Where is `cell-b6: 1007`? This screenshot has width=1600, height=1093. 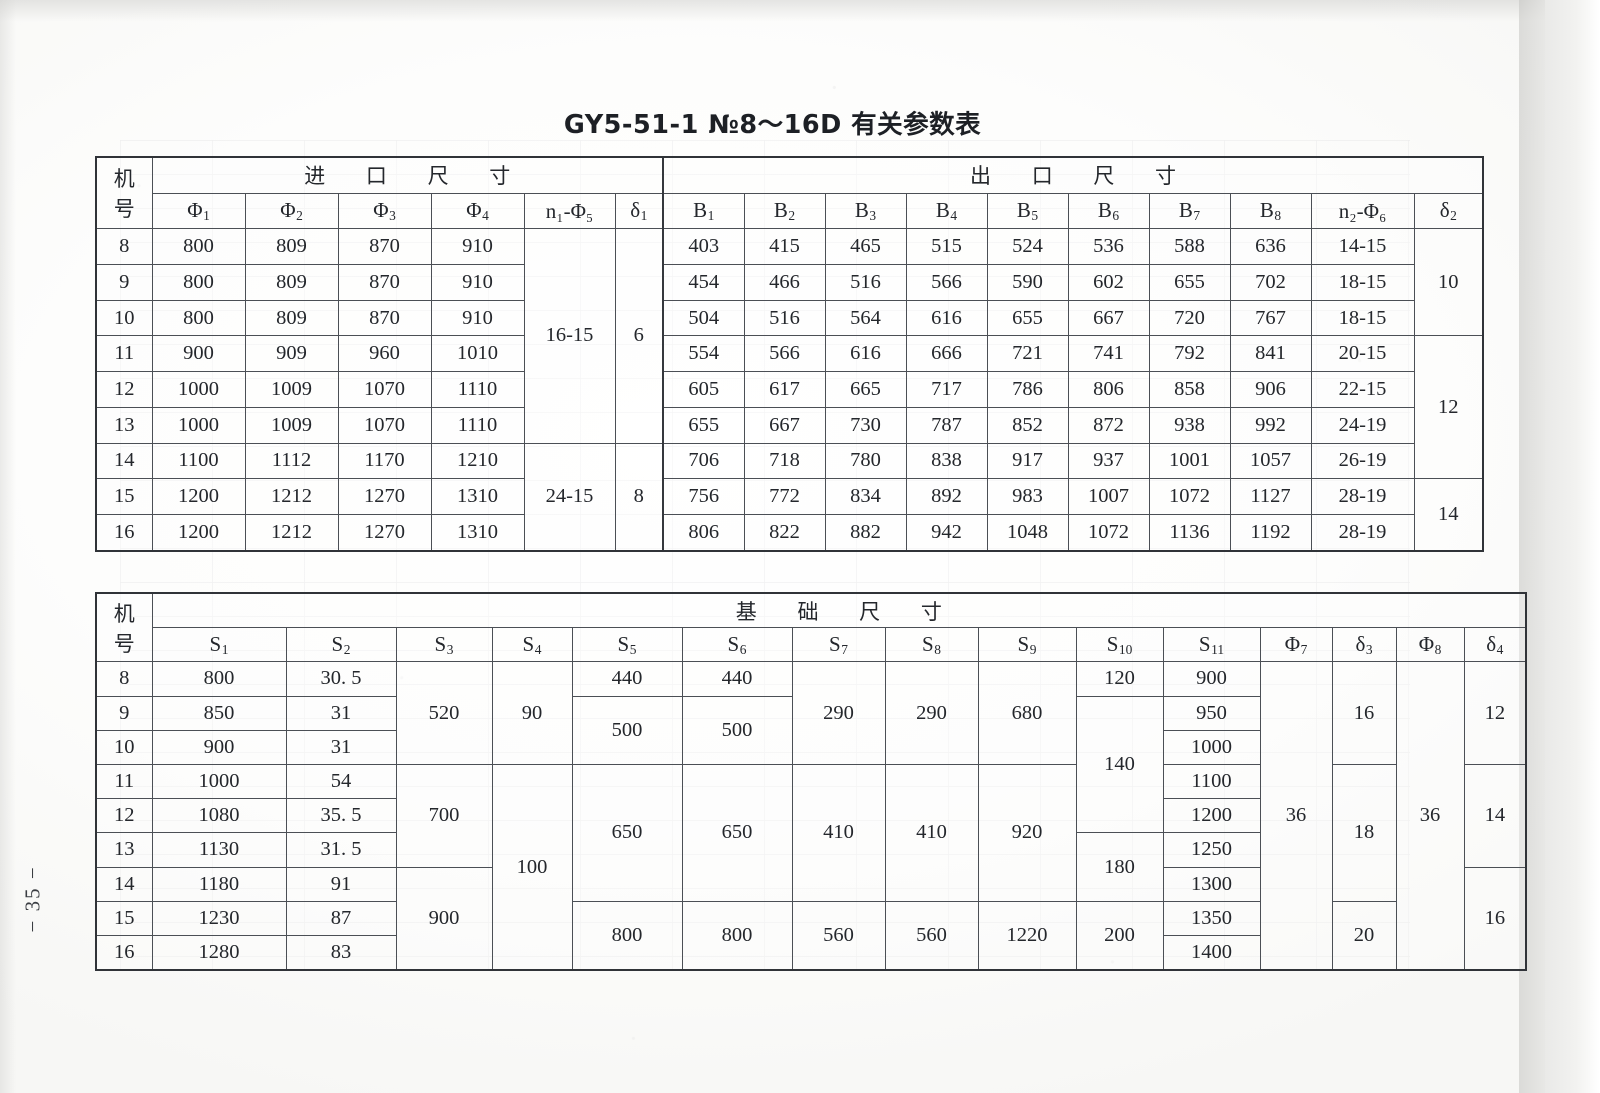 cell-b6: 1007 is located at coordinates (1108, 496).